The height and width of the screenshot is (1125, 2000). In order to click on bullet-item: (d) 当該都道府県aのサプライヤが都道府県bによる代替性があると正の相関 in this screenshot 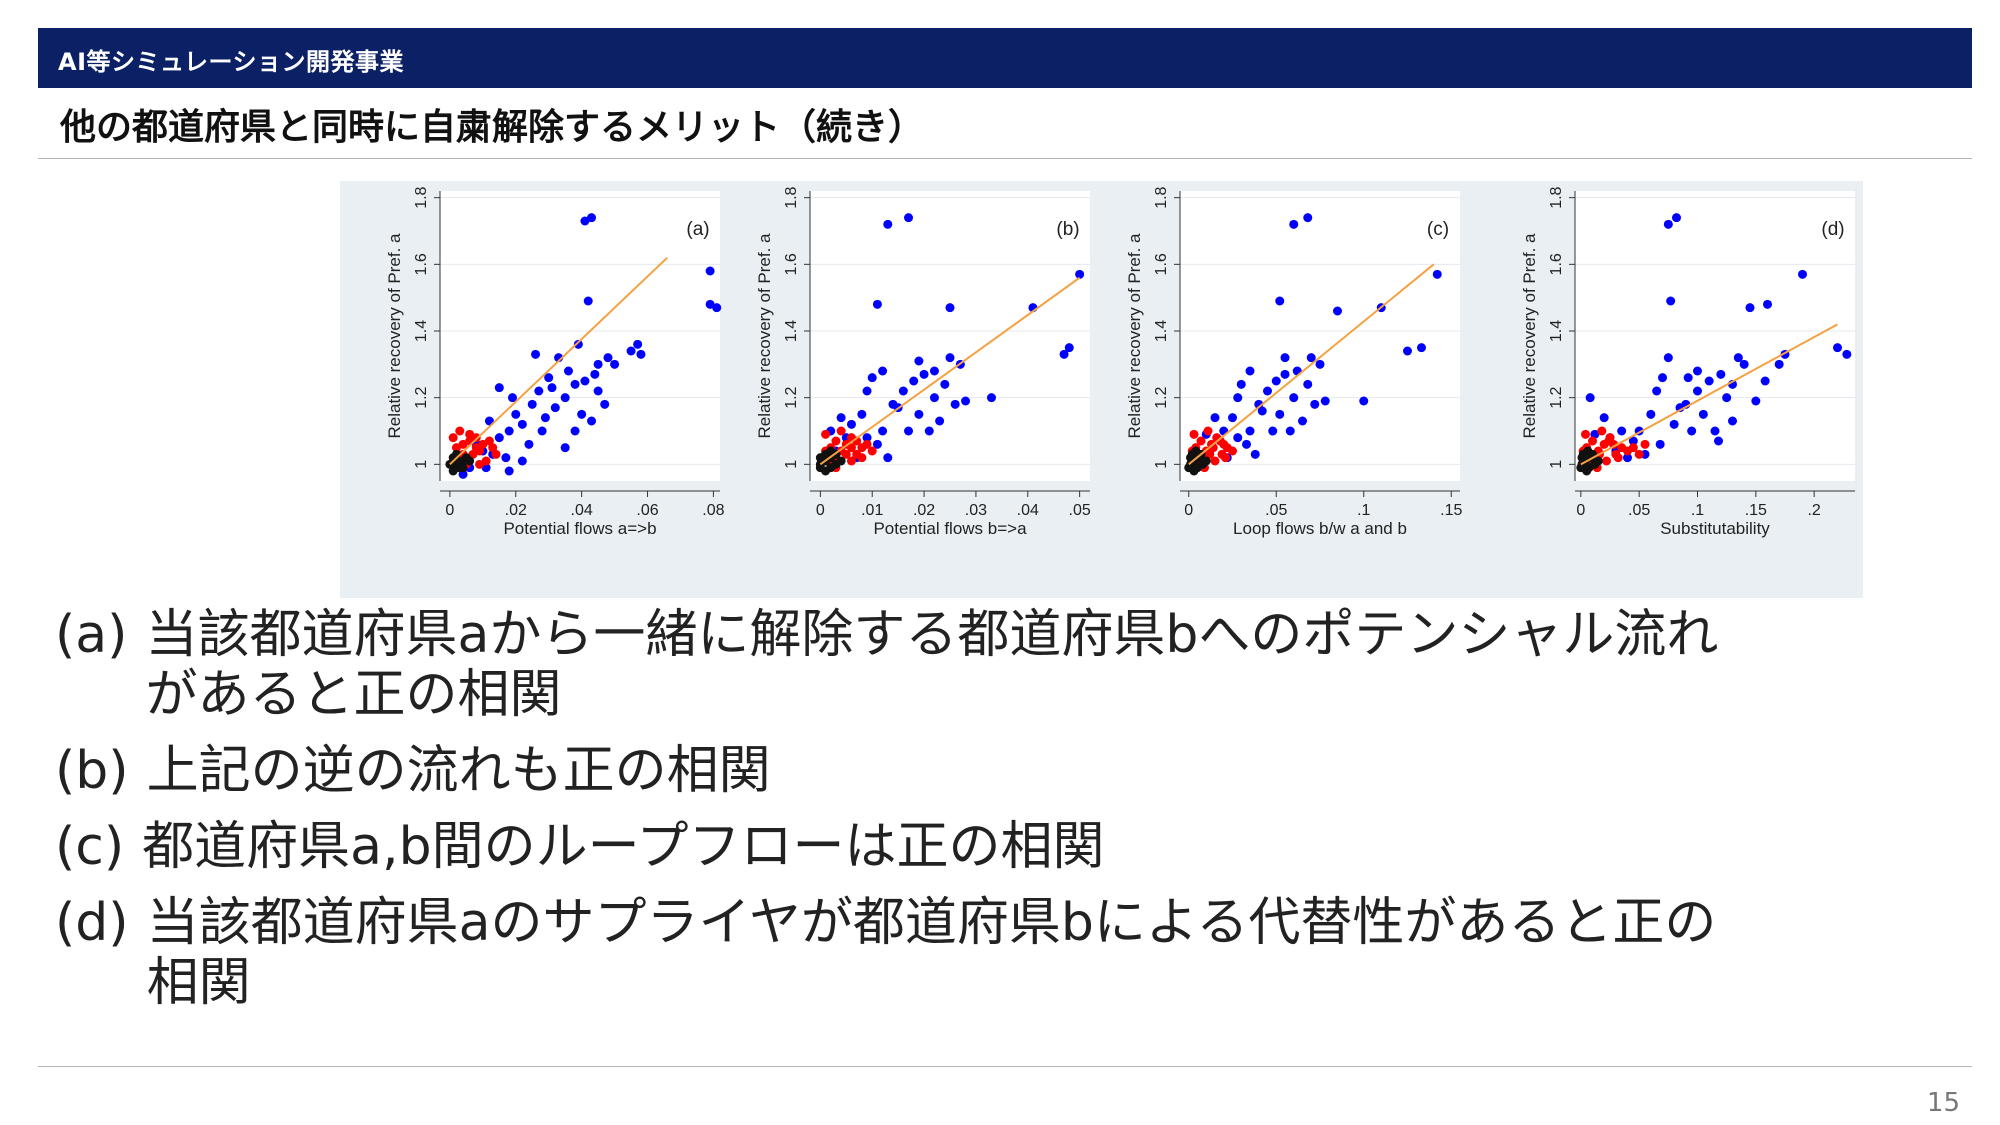, I will do `click(905, 953)`.